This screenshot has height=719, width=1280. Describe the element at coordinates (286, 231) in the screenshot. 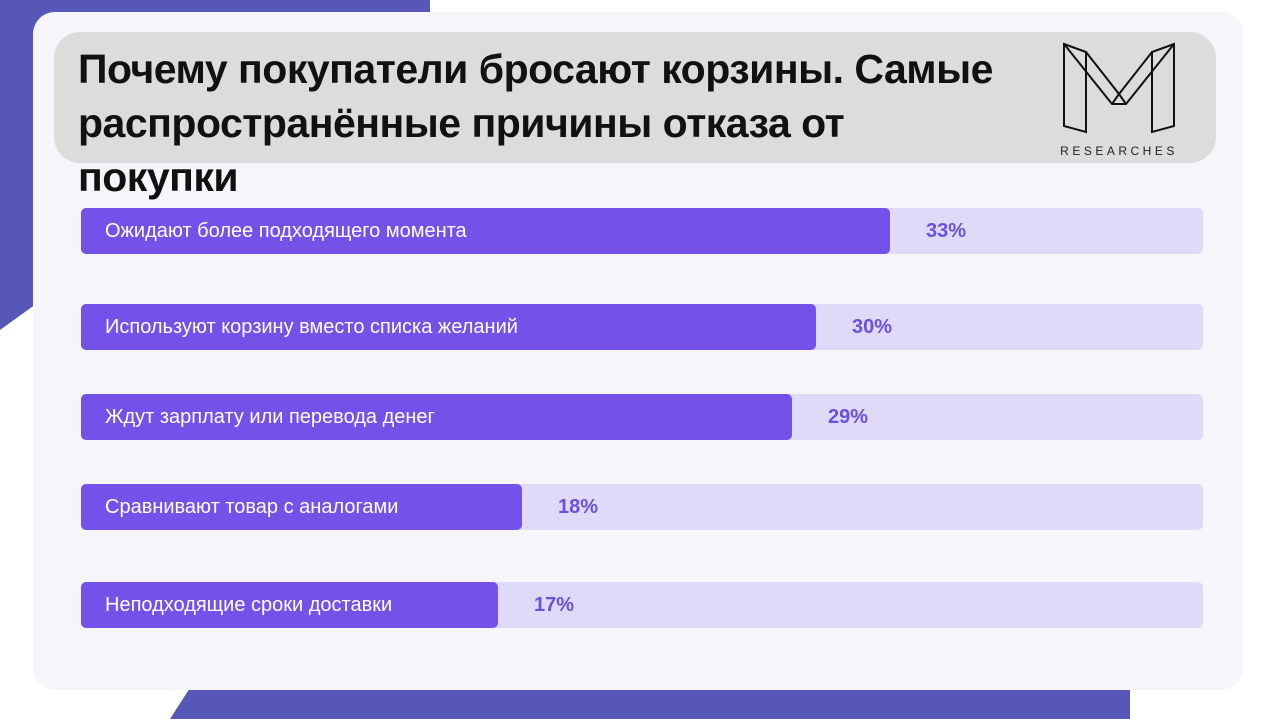

I see `bar-category-label: Ожидают более подходящего момента` at that location.